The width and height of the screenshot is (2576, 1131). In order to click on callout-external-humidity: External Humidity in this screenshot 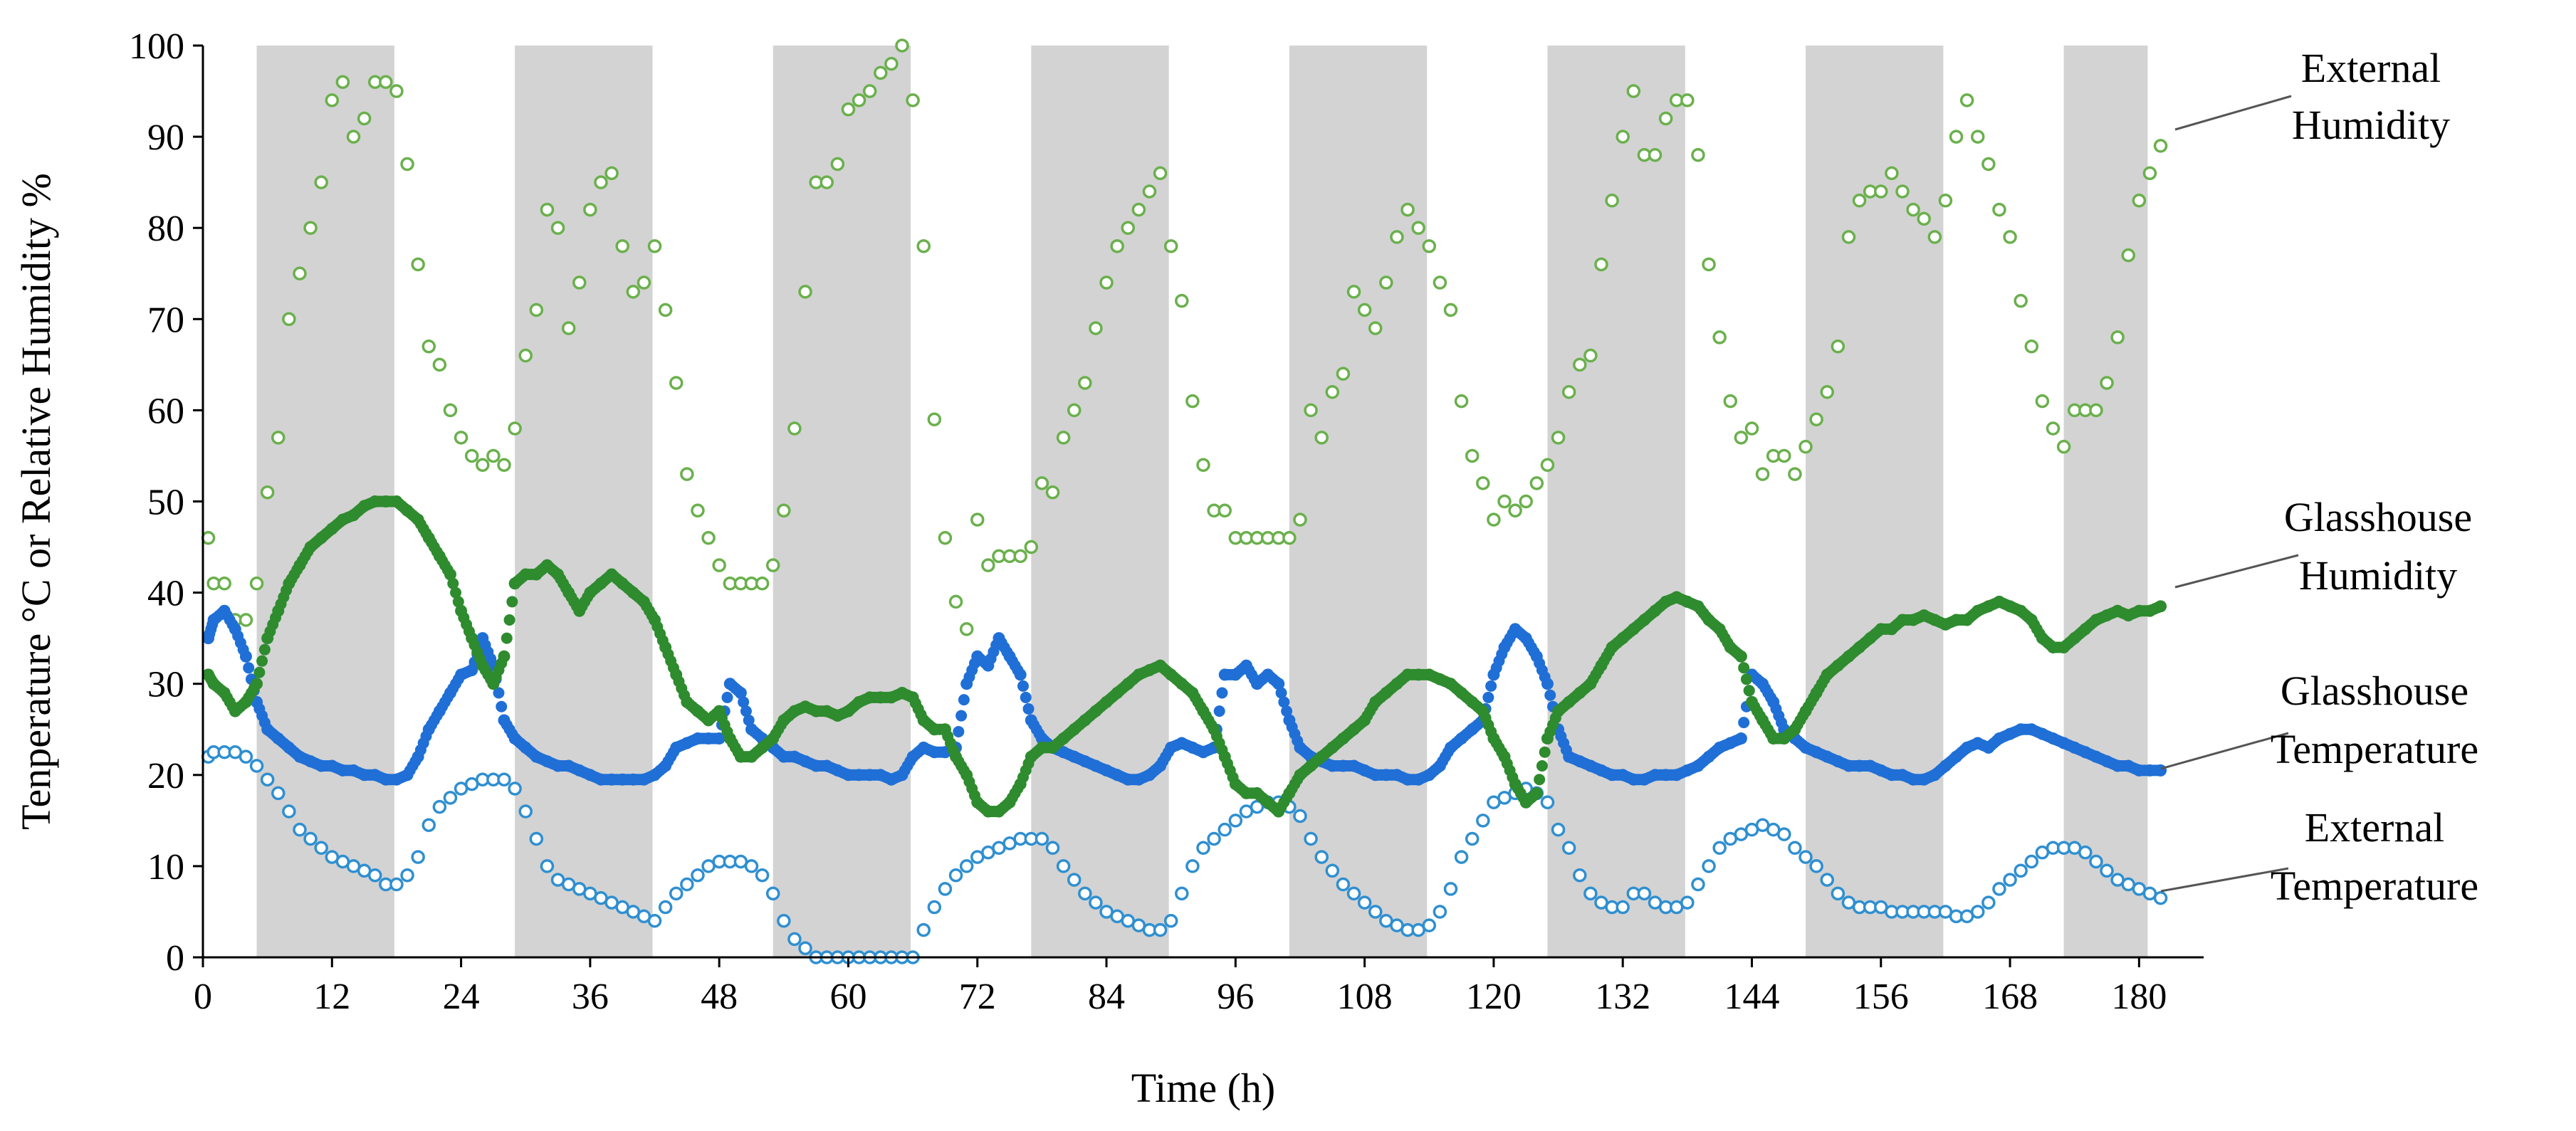, I will do `click(2312, 96)`.